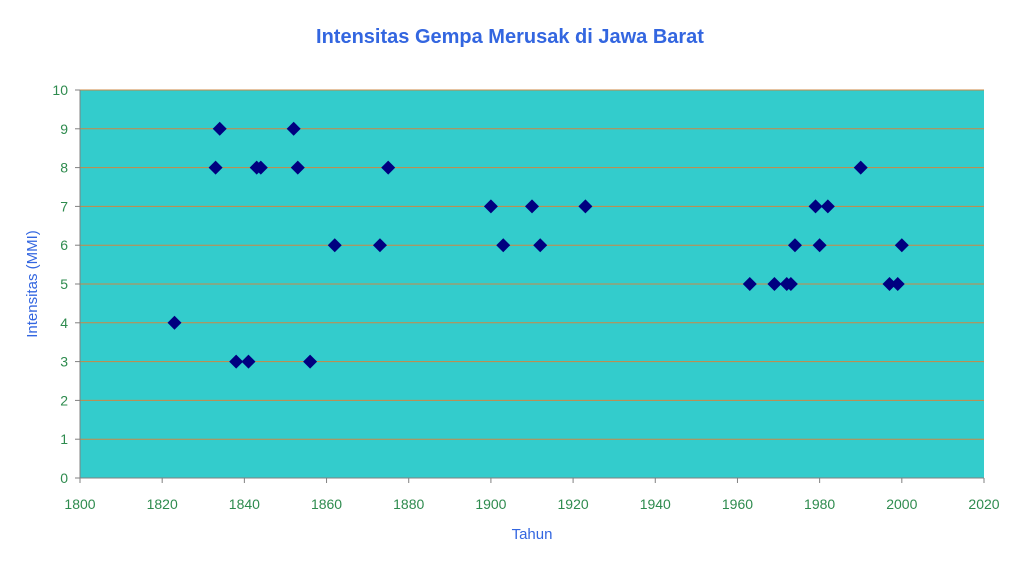 The image size is (1020, 564). I want to click on y-tick-label: 0, so click(64, 478).